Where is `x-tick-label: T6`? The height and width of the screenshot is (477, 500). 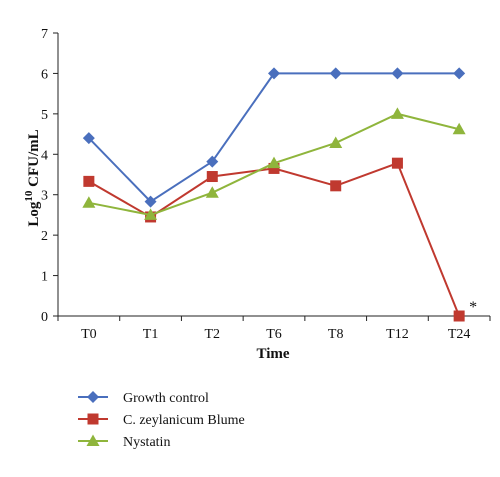
x-tick-label: T6 is located at coordinates (274, 334).